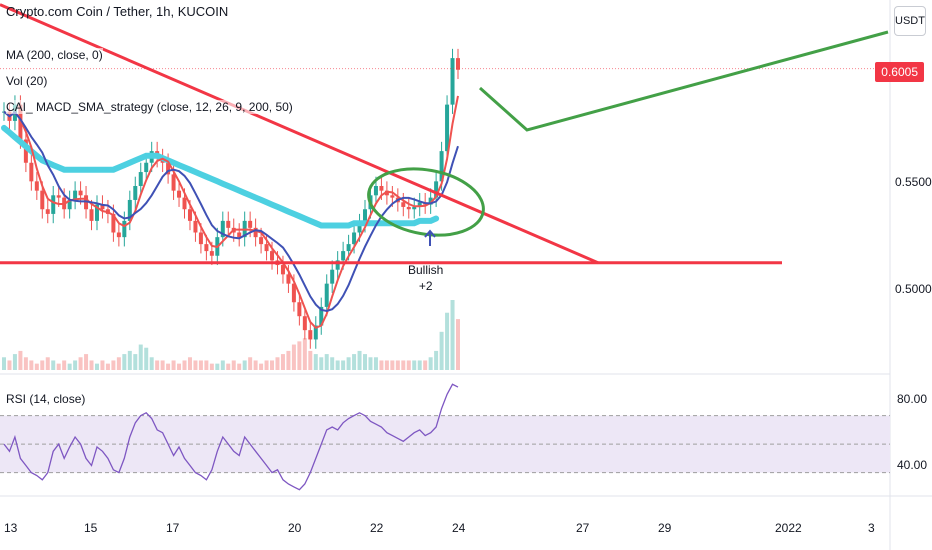 This screenshot has width=932, height=550. I want to click on bullish-arrow, so click(430, 237).